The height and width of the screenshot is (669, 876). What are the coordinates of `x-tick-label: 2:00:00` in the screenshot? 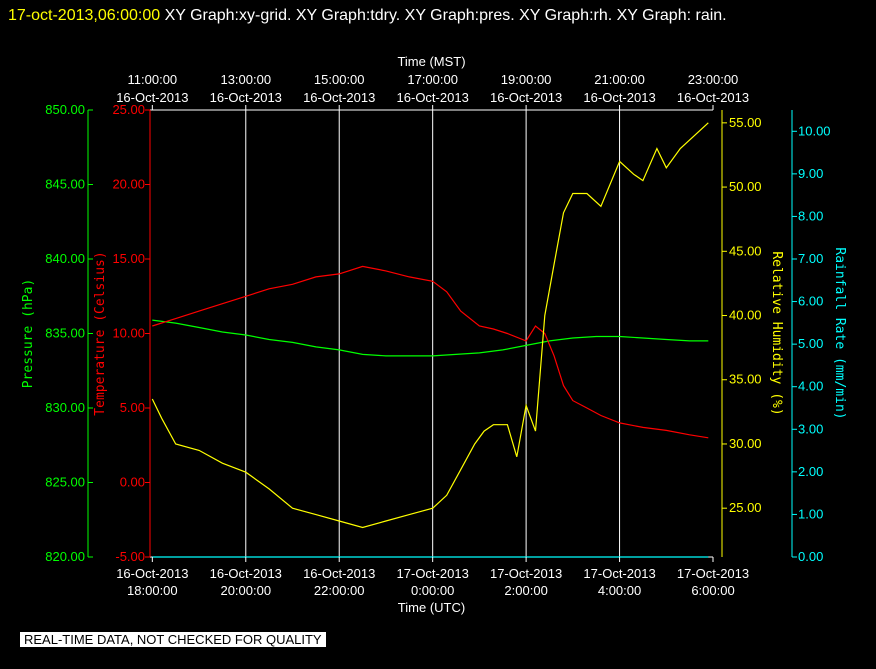 It's located at (525, 590).